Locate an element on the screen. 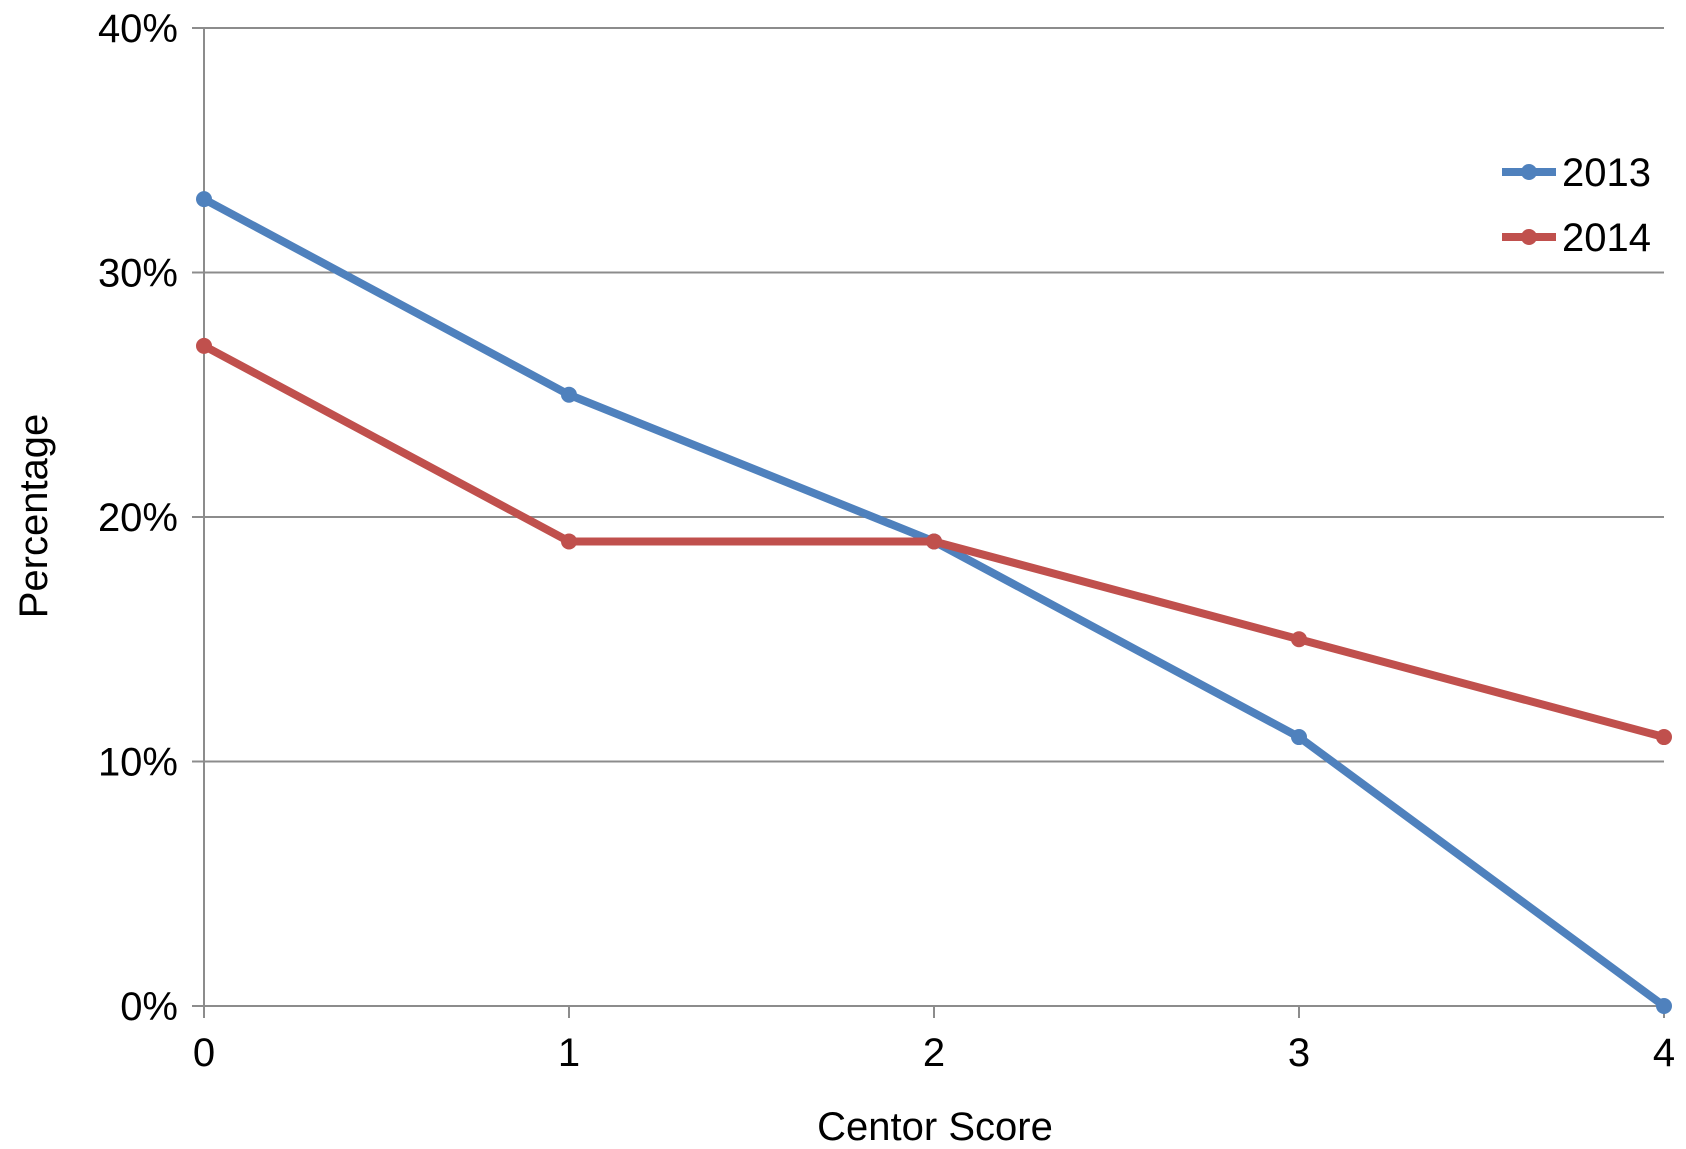 This screenshot has height=1149, width=1686. x-tick-label: 0 is located at coordinates (204, 1053).